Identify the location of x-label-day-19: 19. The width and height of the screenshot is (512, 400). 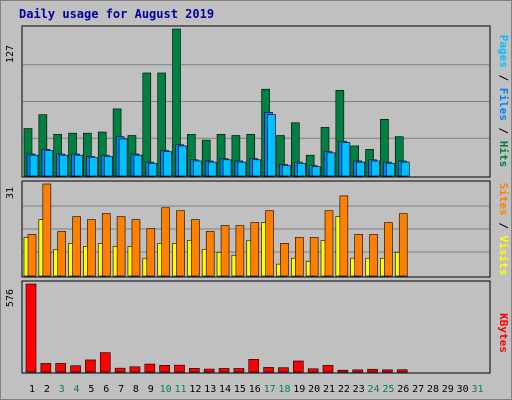
(299, 389).